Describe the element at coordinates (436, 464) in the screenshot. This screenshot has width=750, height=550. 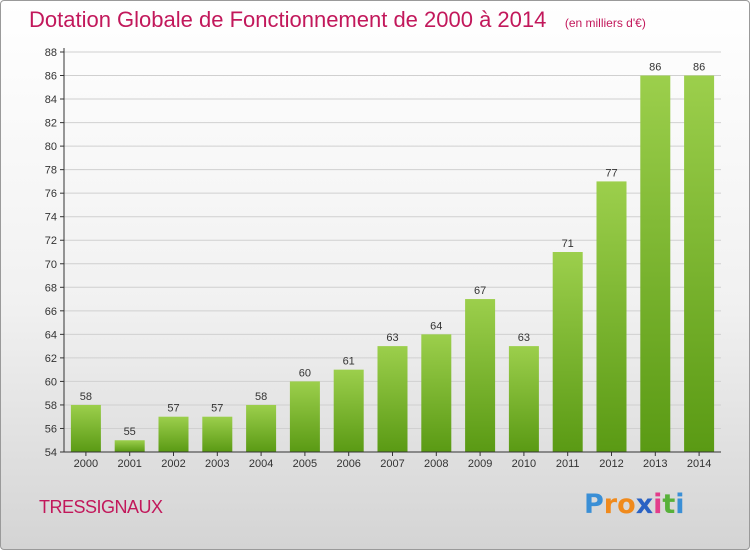
I see `x-tick-label: 2008` at that location.